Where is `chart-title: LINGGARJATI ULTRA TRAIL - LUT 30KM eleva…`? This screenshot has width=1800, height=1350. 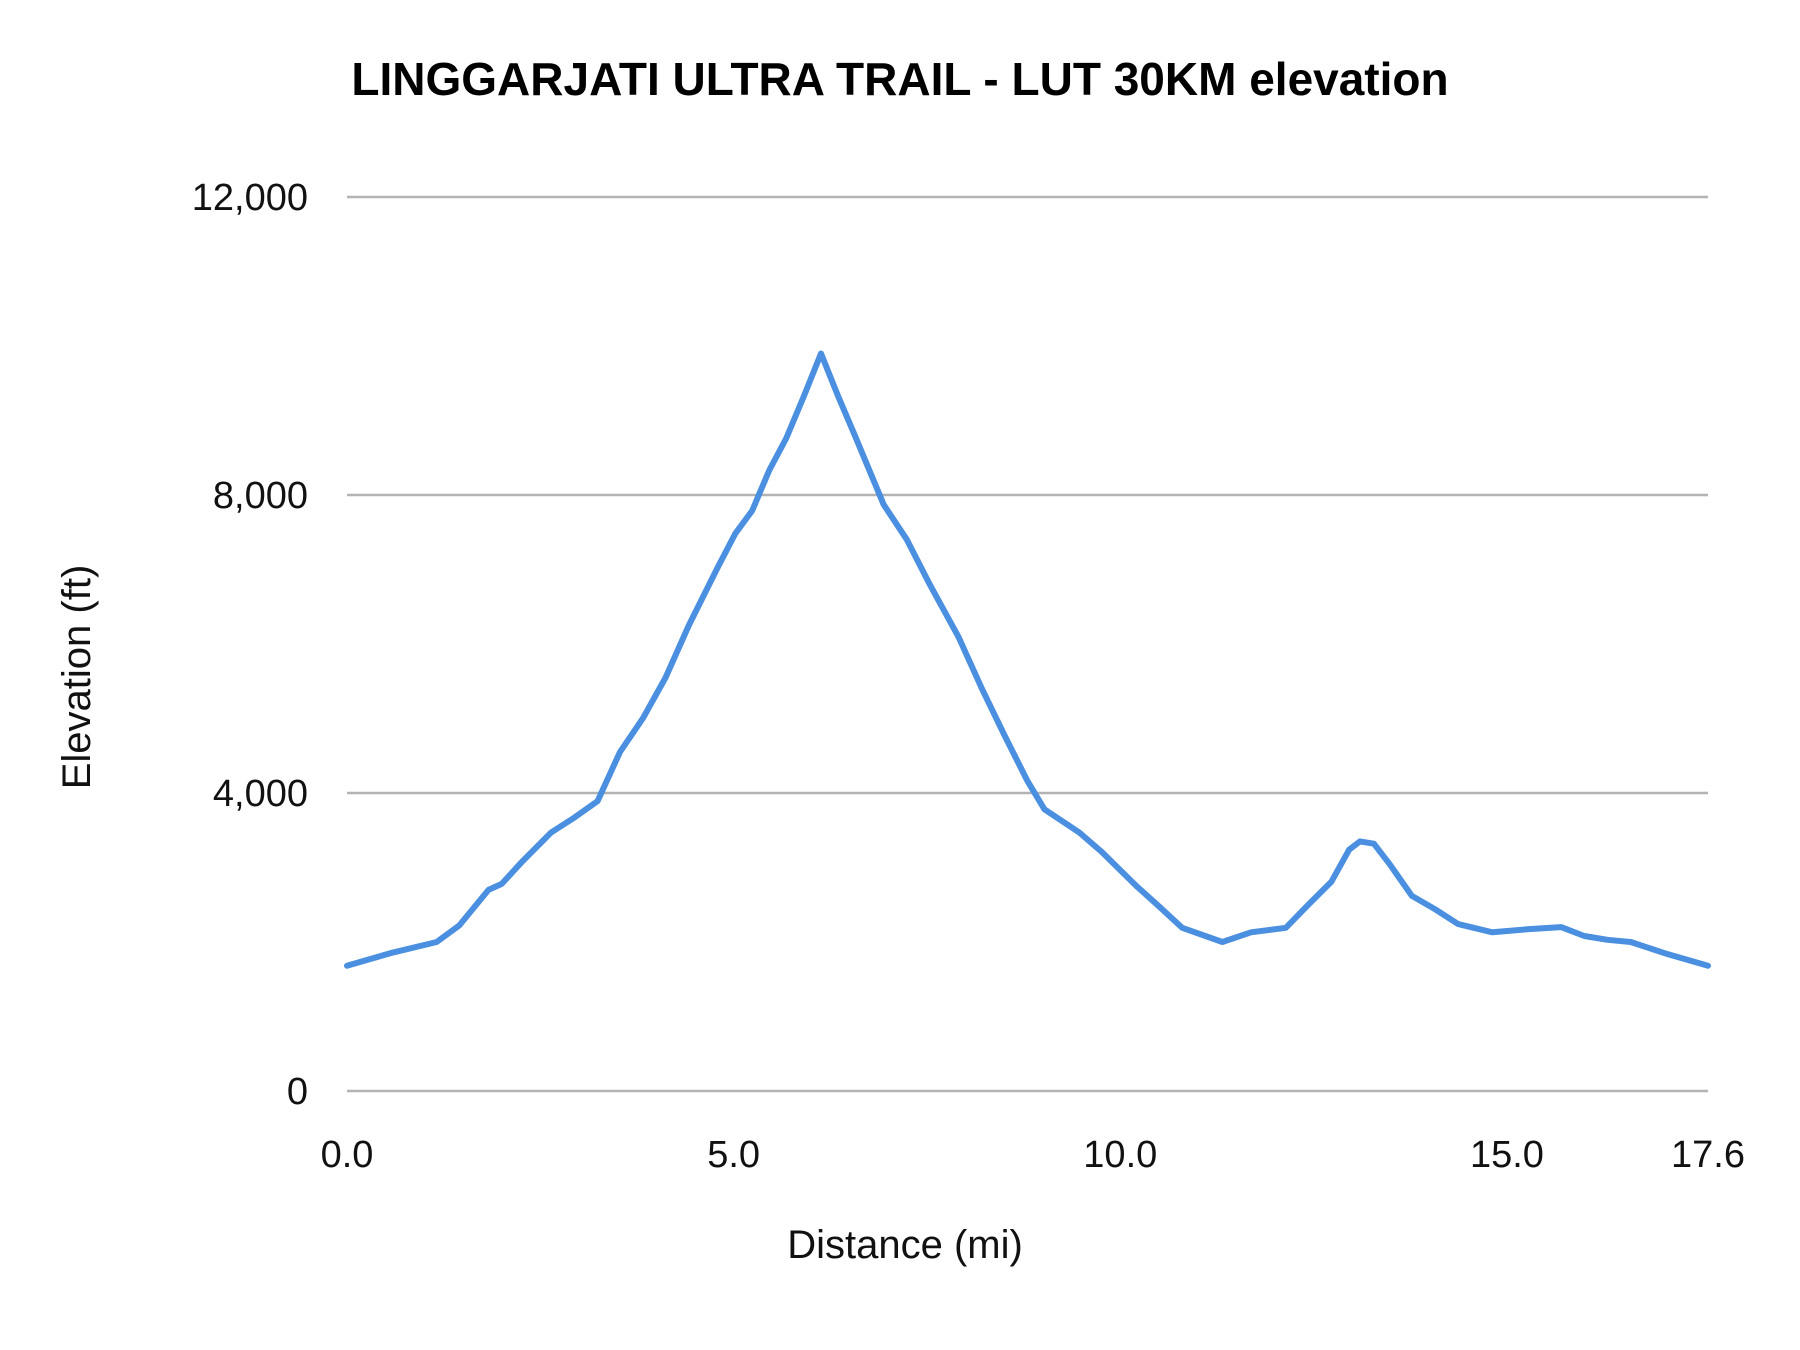
chart-title: LINGGARJATI ULTRA TRAIL - LUT 30KM eleva… is located at coordinates (899, 79).